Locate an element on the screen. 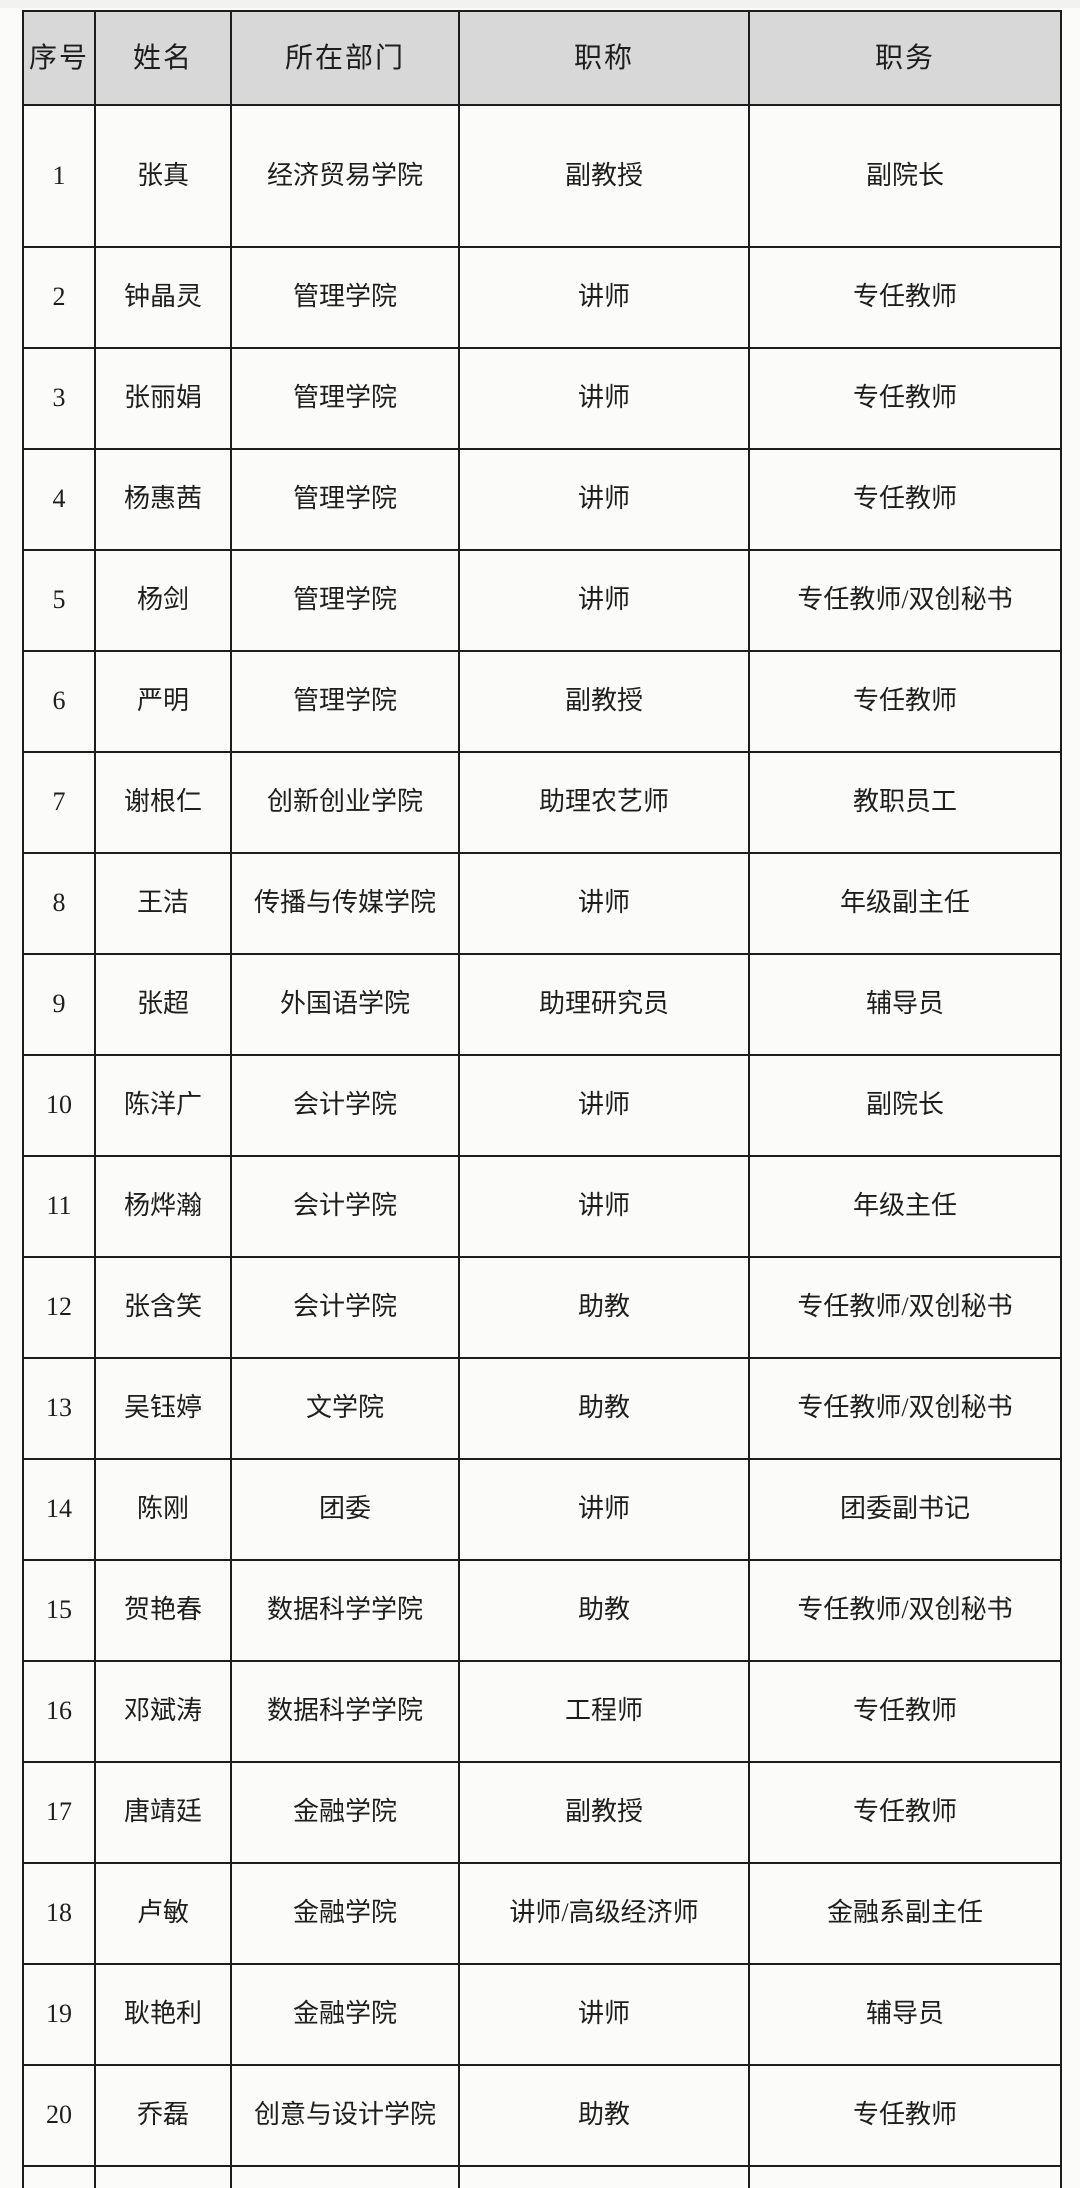  cell-no: 11 is located at coordinates (59, 1206).